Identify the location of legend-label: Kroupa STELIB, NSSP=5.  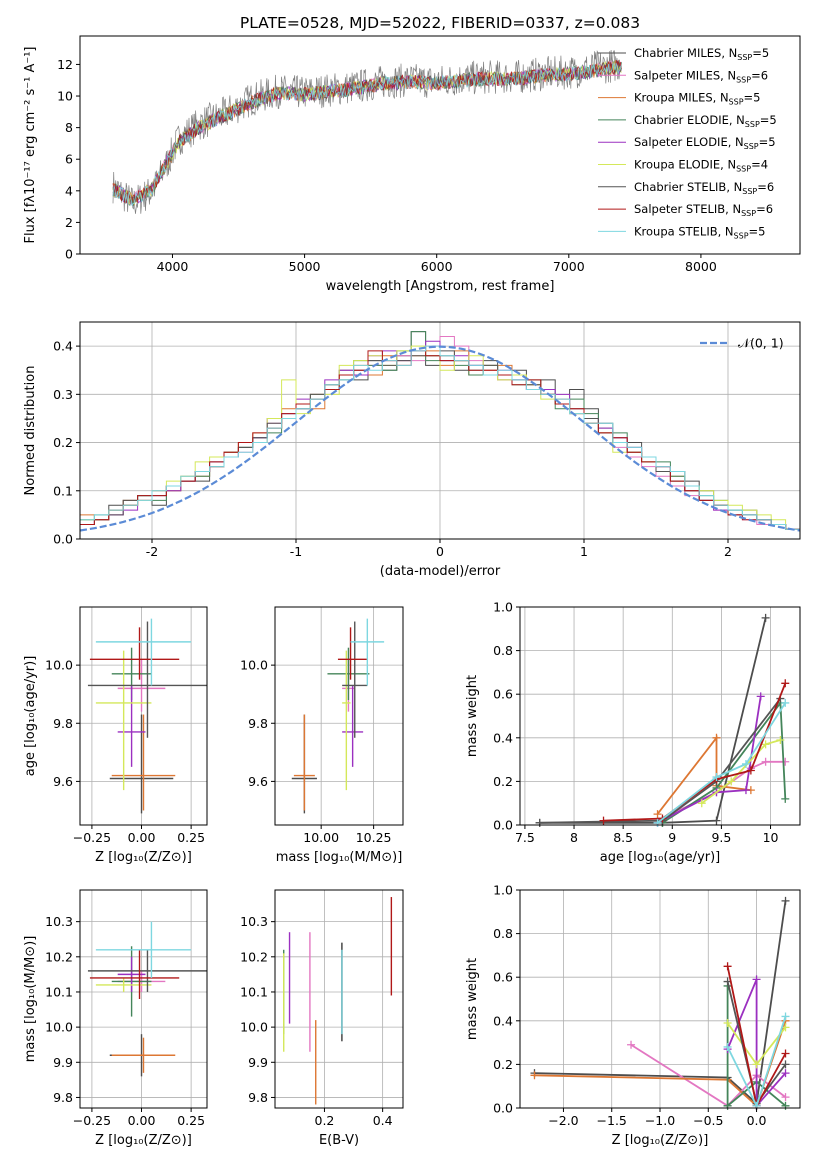
(699, 232).